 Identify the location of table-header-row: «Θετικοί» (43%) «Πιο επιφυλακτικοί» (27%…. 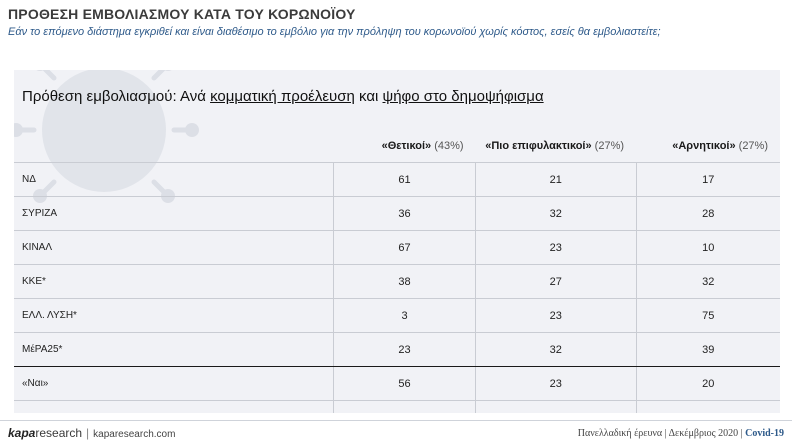
(397, 146).